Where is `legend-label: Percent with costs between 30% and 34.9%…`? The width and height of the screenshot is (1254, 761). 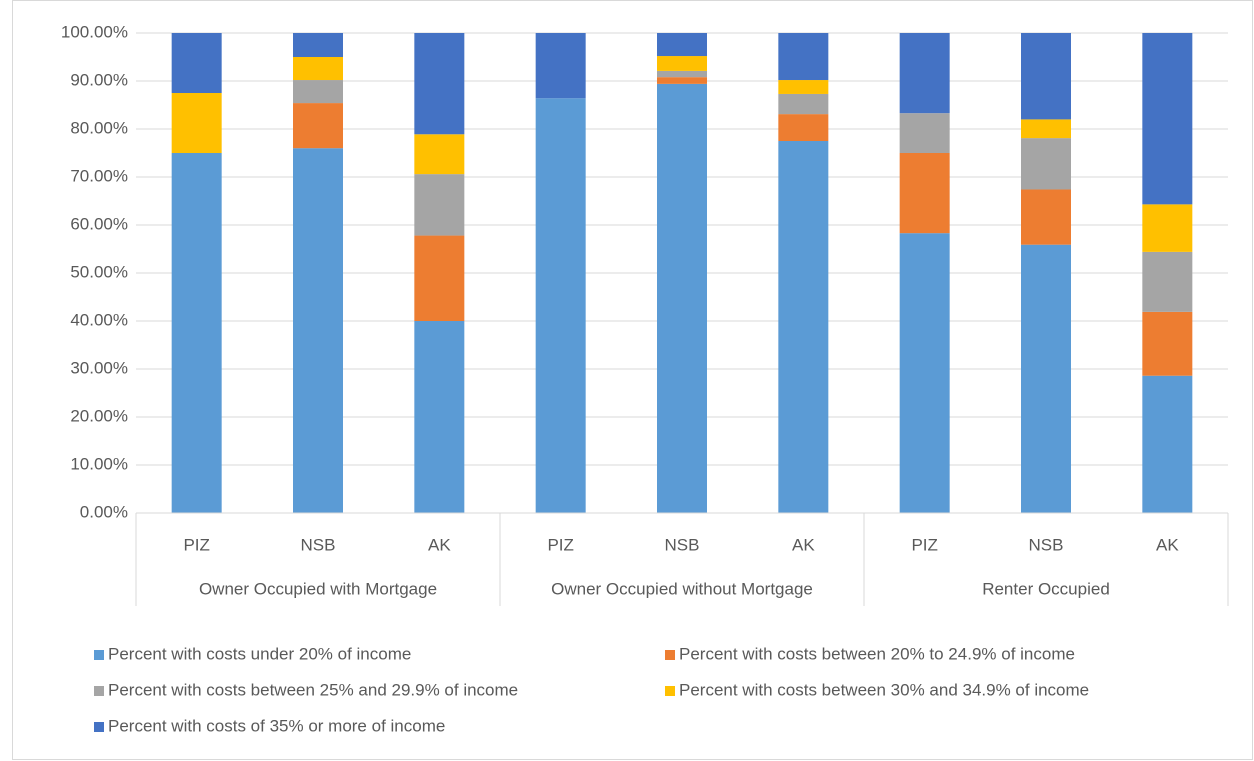
legend-label: Percent with costs between 30% and 34.9%… is located at coordinates (884, 689).